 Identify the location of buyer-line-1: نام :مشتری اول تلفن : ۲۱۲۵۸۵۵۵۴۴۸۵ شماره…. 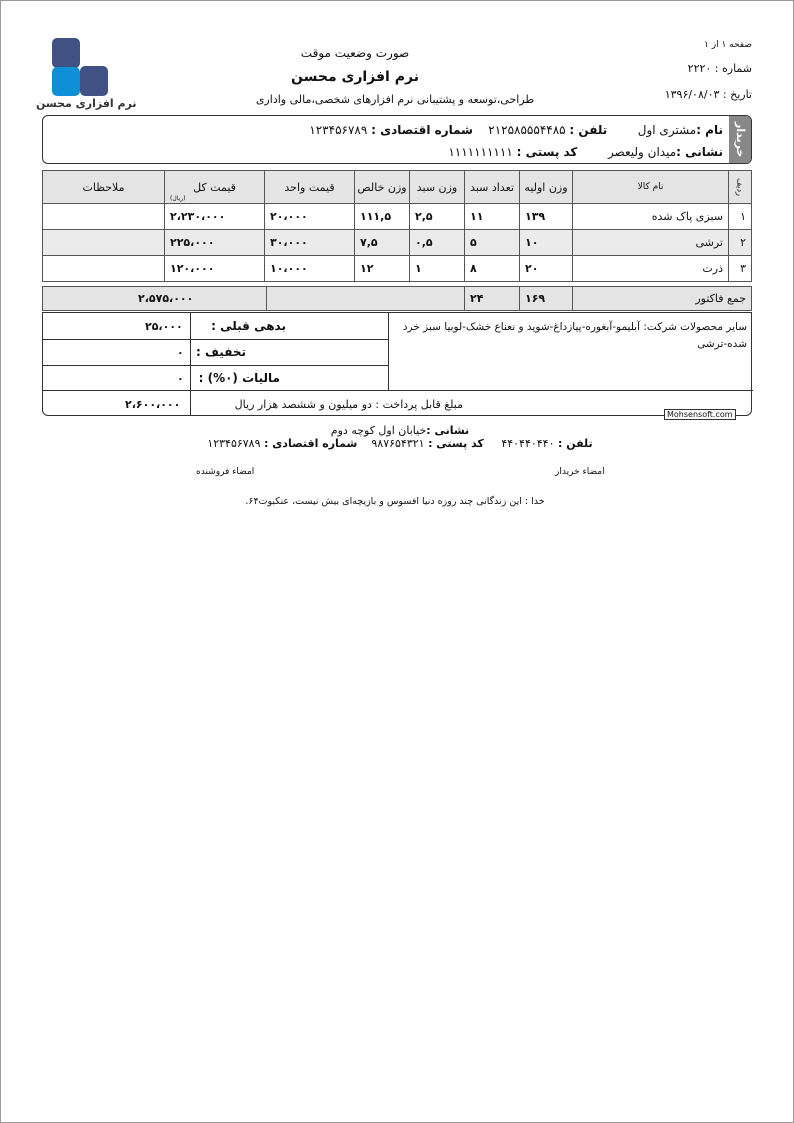
(516, 130).